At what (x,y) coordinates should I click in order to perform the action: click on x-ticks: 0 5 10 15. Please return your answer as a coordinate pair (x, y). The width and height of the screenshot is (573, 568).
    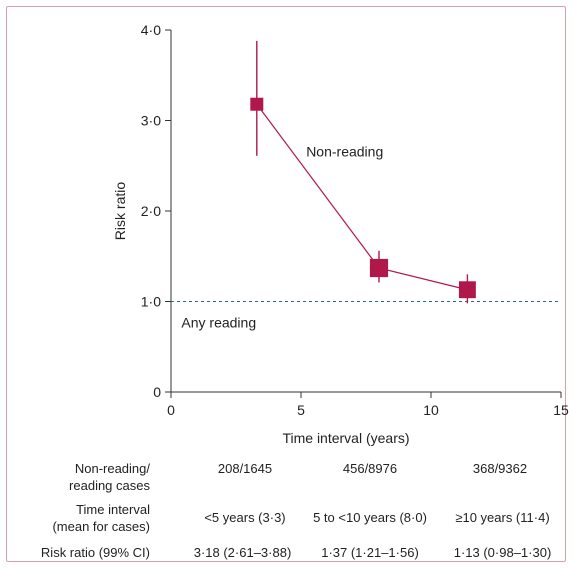
    Looking at the image, I should click on (368, 405).